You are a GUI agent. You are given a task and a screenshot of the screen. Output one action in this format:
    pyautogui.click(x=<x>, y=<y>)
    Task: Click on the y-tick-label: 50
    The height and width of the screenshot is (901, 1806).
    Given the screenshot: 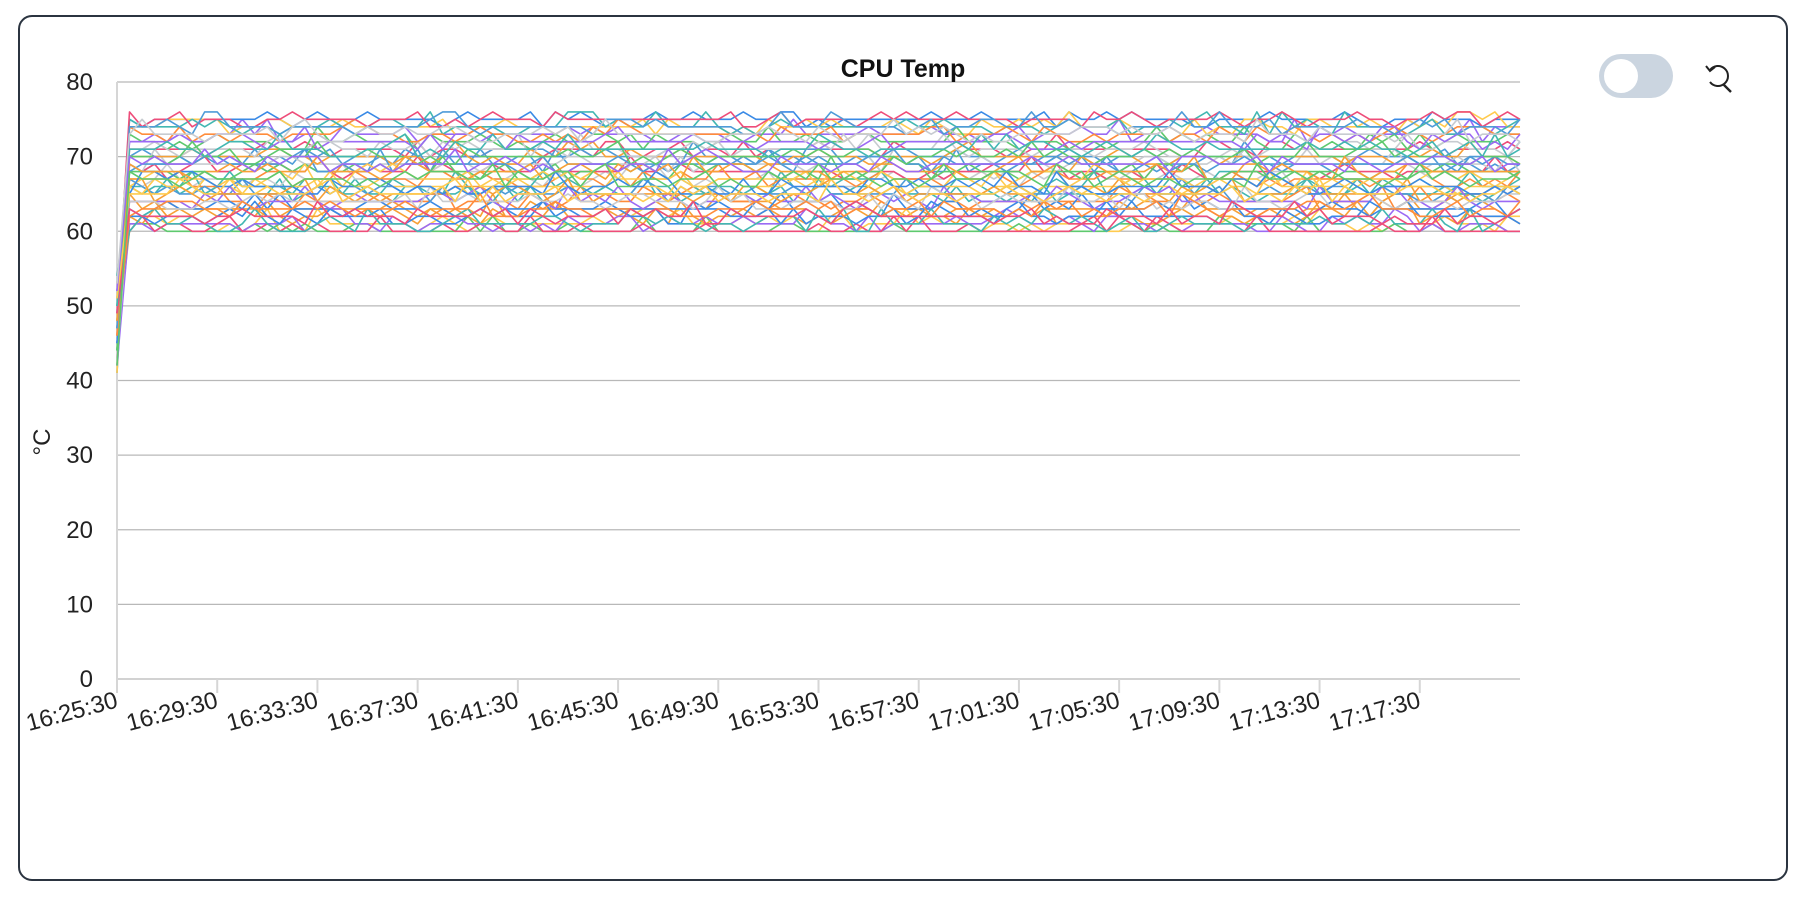 What is the action you would take?
    pyautogui.click(x=79, y=306)
    